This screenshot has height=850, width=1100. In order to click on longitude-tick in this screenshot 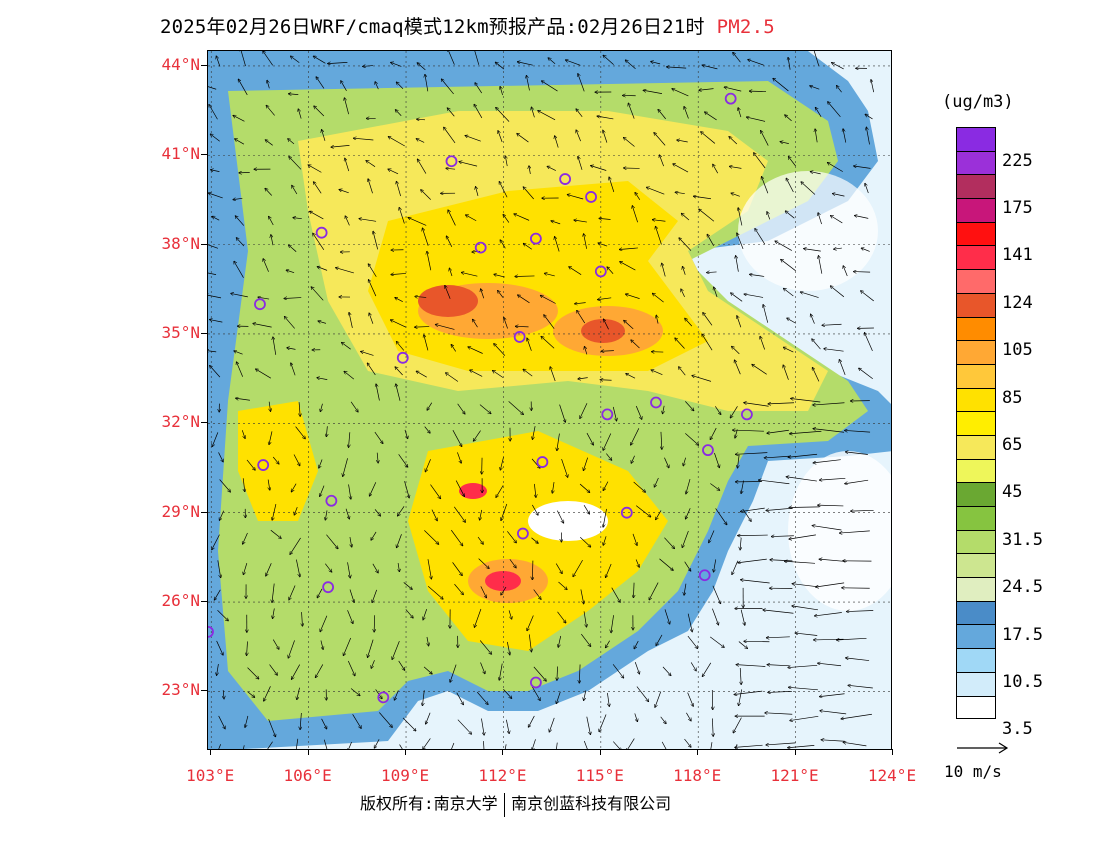, I will do `click(503, 752)`.